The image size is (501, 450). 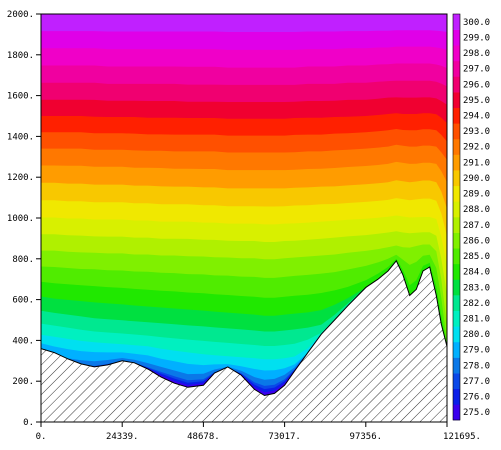 What do you see at coordinates (476, 413) in the screenshot?
I see `colorbar-label: 275.0` at bounding box center [476, 413].